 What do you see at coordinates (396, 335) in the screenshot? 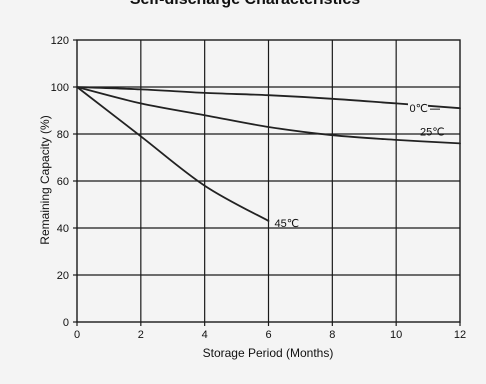
I see `x-tick-label-10: 10` at bounding box center [396, 335].